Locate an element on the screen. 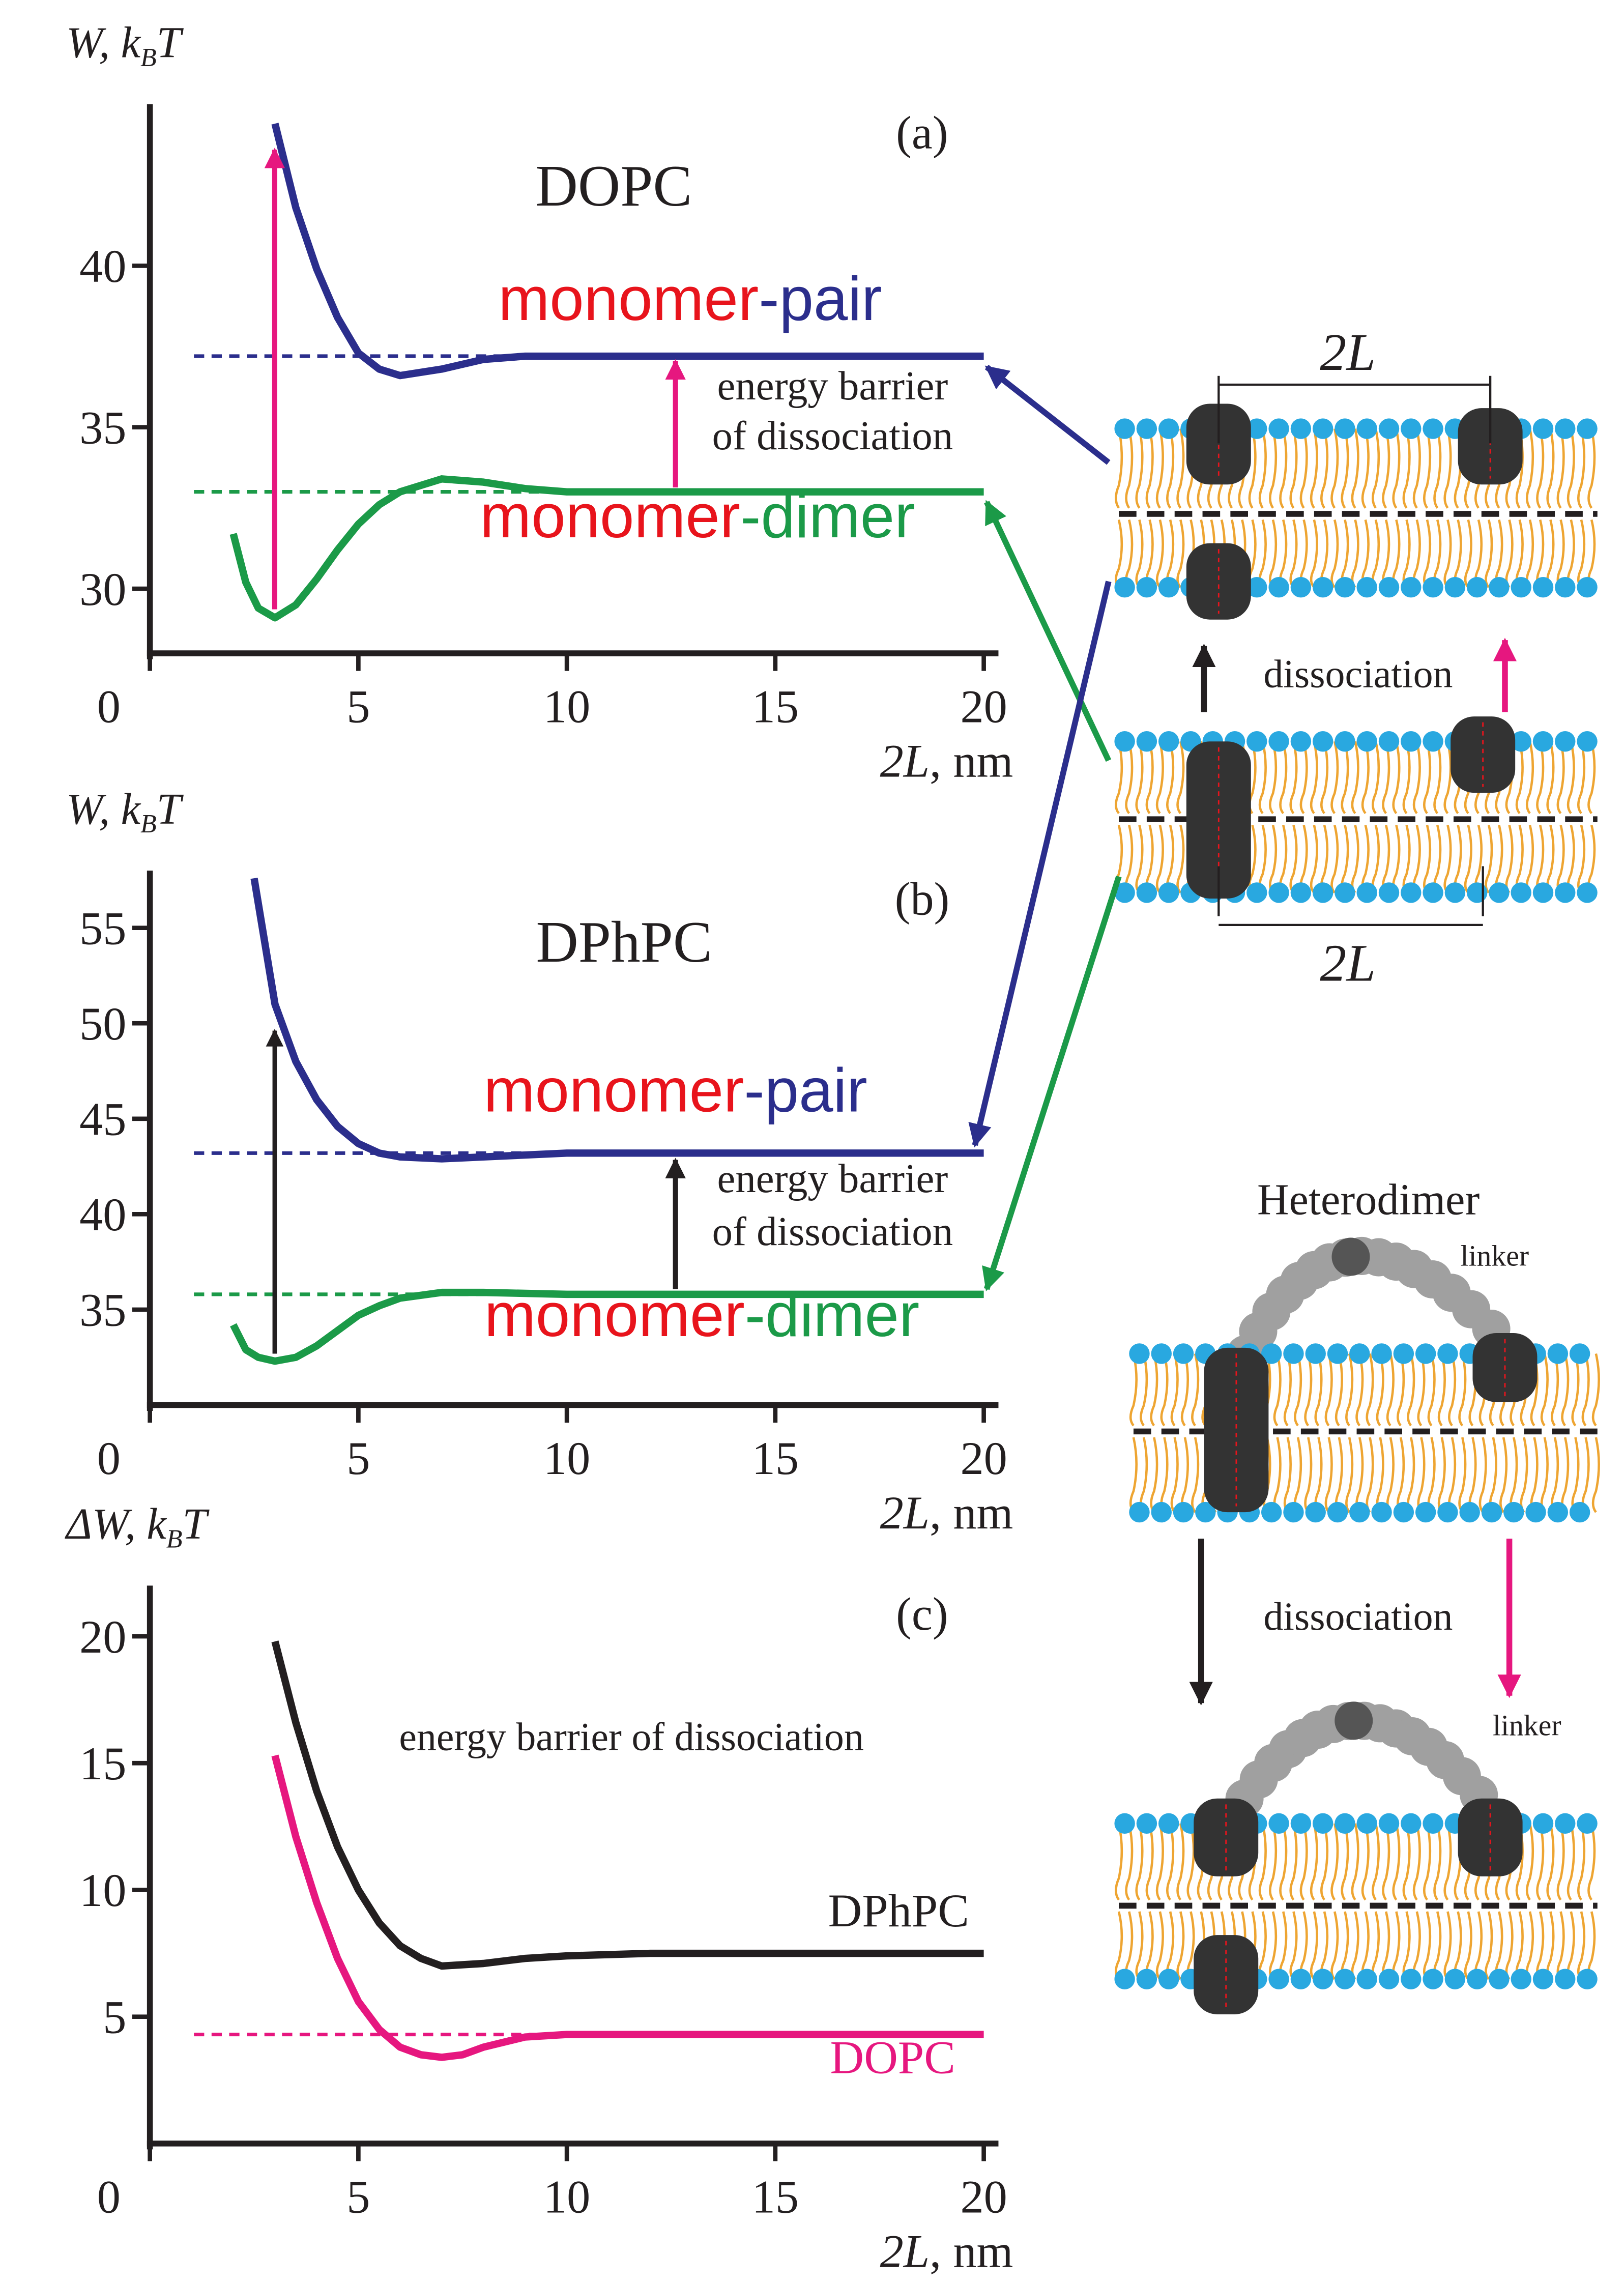 This screenshot has height=2283, width=1624. curve-label-part: DPhPC is located at coordinates (898, 1911).